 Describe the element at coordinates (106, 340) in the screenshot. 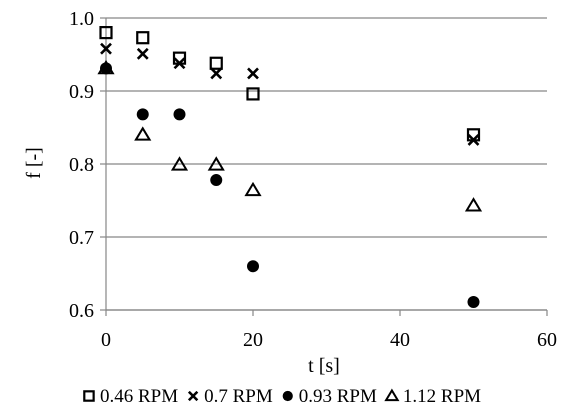

I see `x-tick-label-0: 0` at that location.